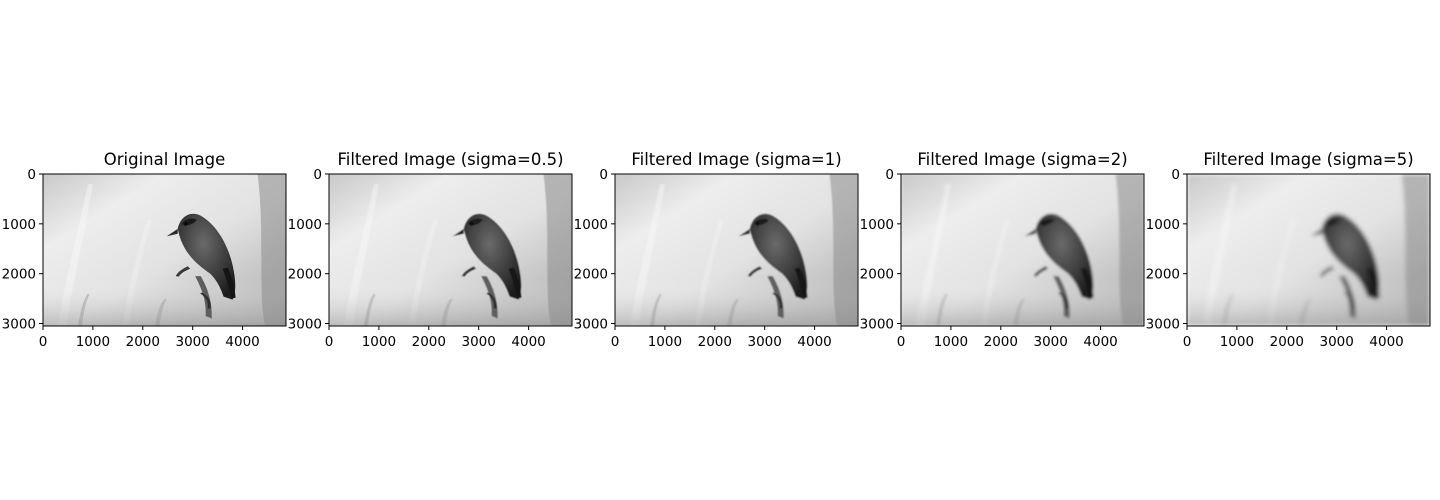 Image resolution: width=1440 pixels, height=500 pixels. I want to click on panel-title: Filtered Image (sigma=0.5), so click(450, 159).